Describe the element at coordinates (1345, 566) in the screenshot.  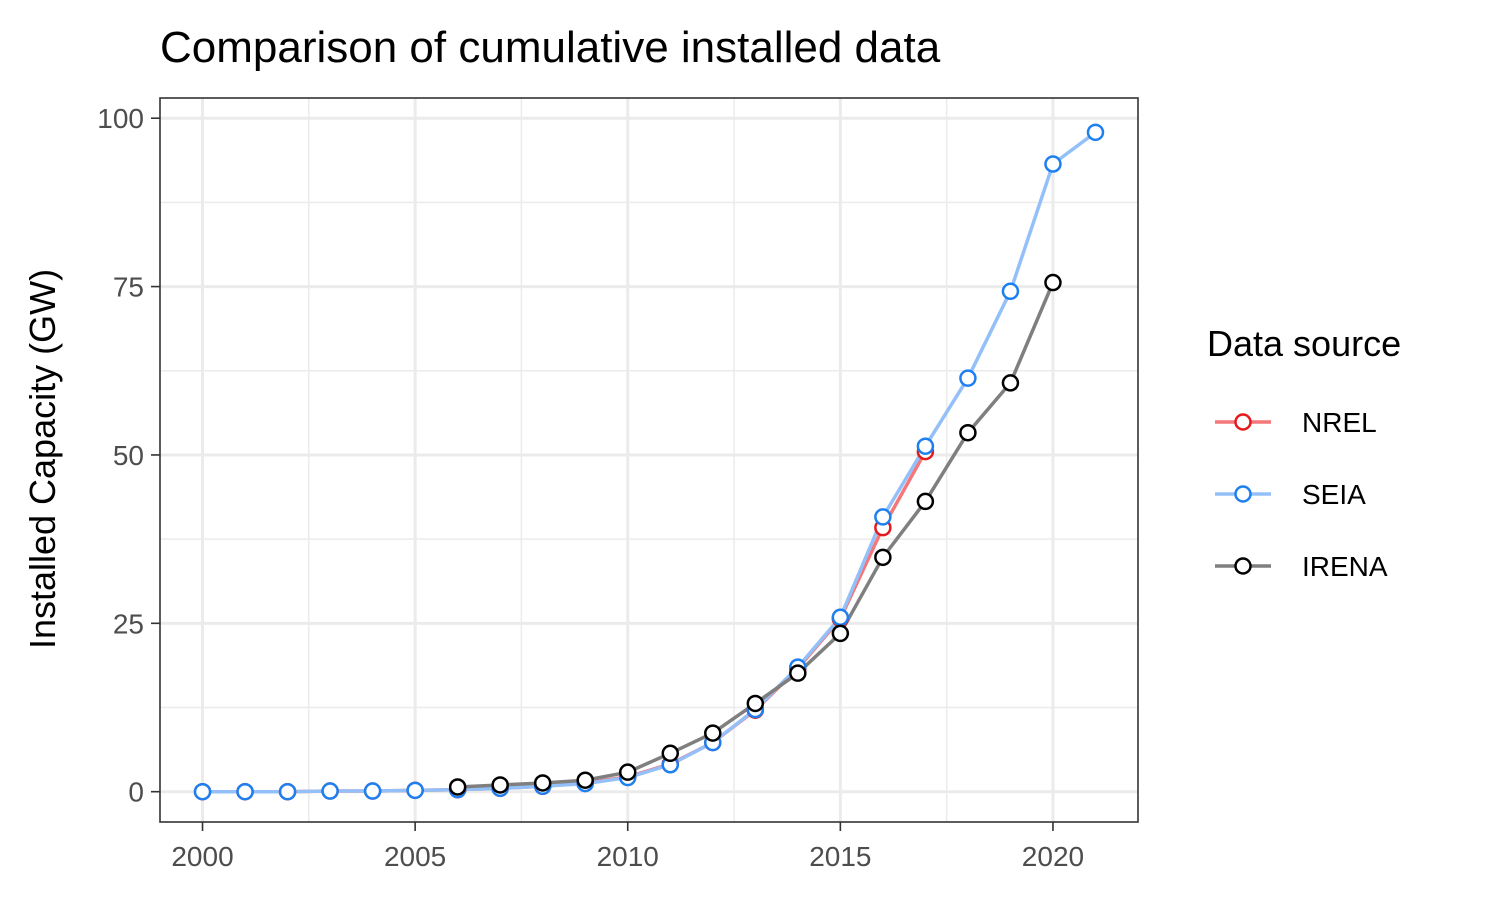
I see `legend-label: IRENA` at that location.